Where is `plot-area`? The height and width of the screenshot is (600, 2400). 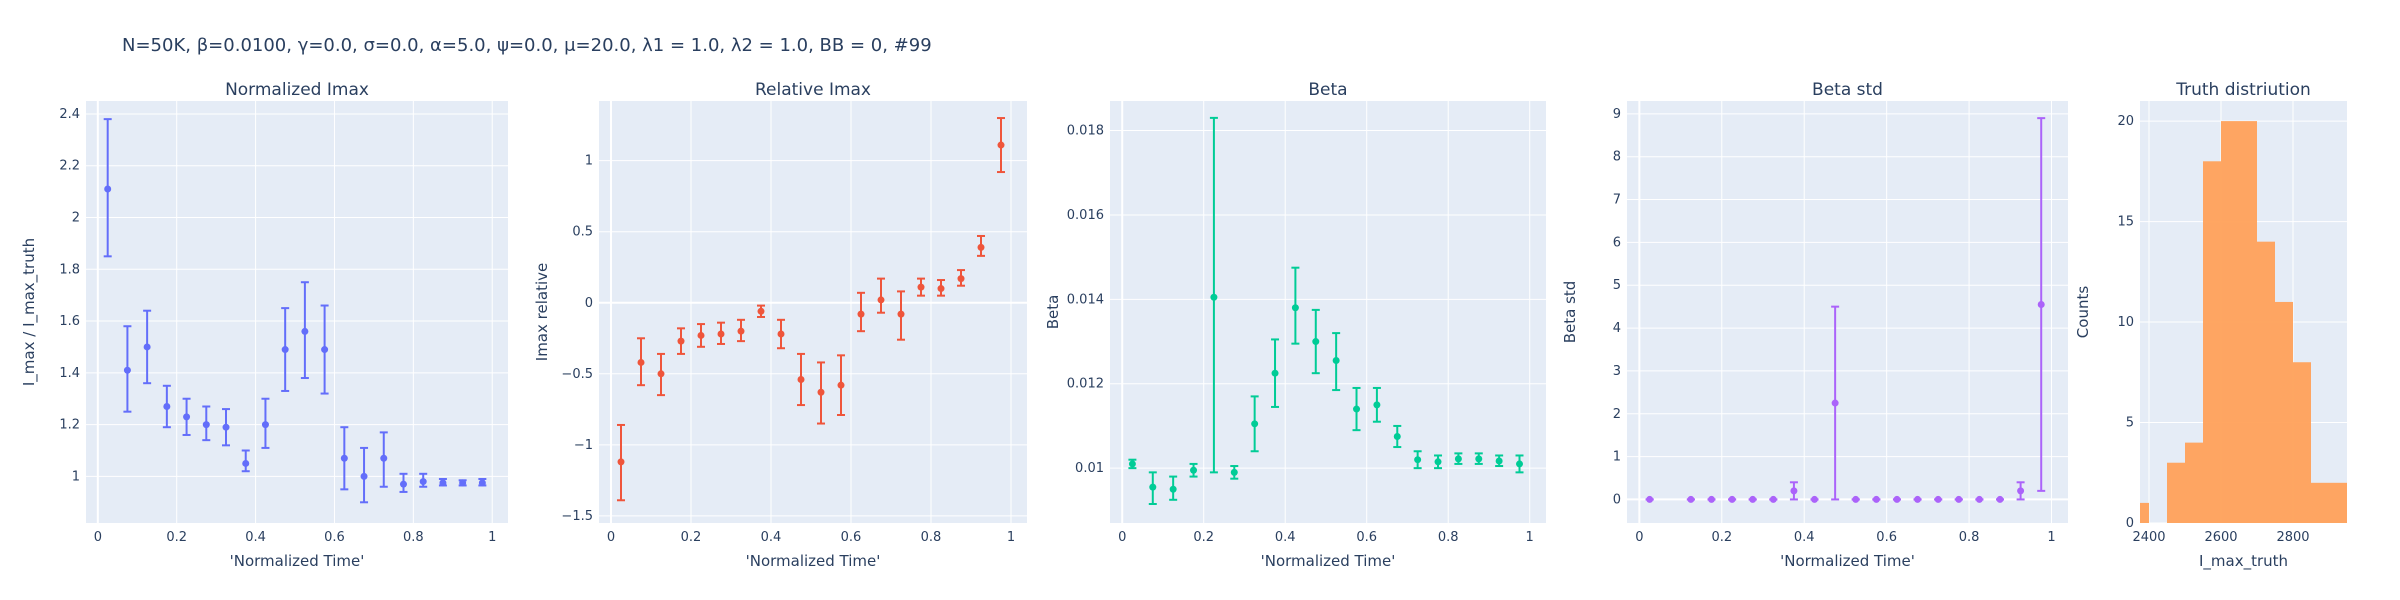 plot-area is located at coordinates (813, 312).